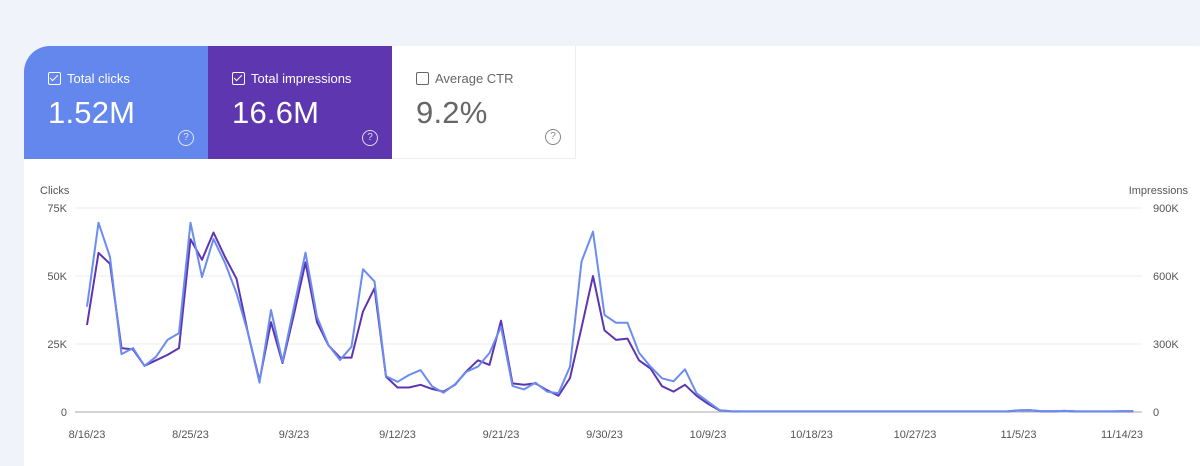  Describe the element at coordinates (915, 435) in the screenshot. I see `x-tick-label: 10/27/23` at that location.